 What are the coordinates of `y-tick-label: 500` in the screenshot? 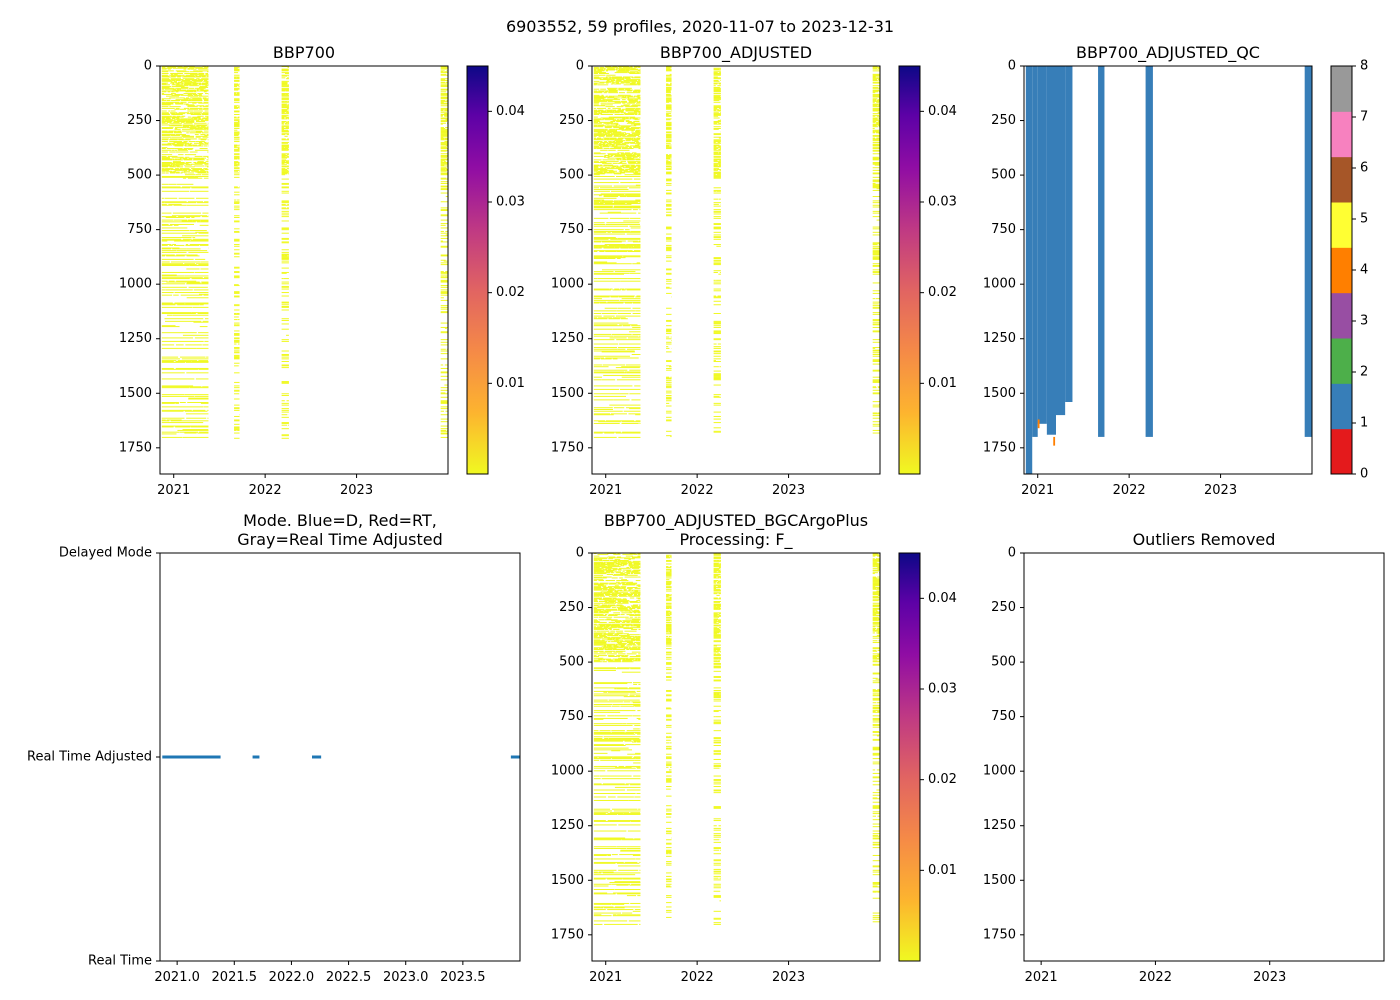 It's located at (571, 662).